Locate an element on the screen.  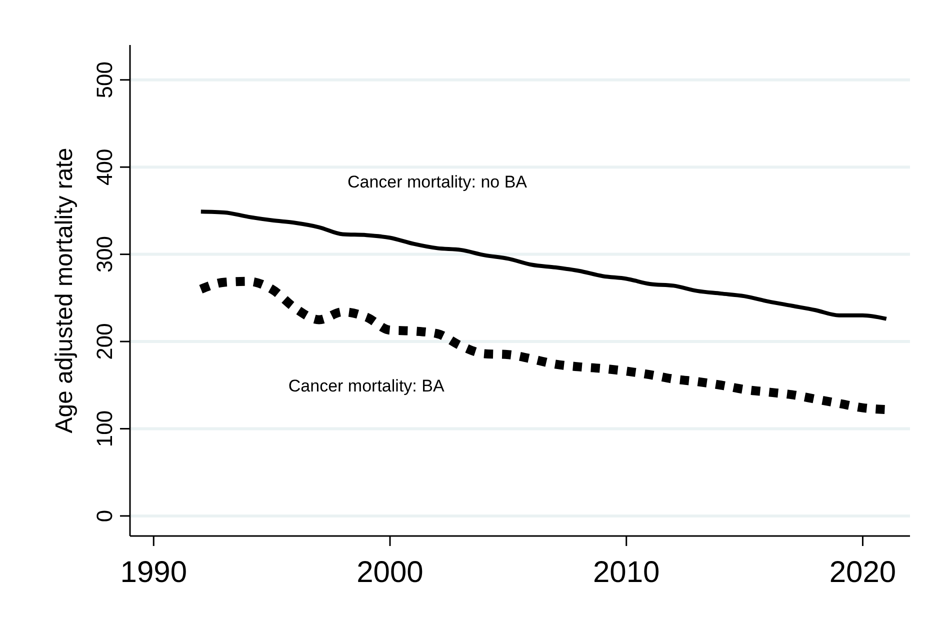
y-tick-label: 300 is located at coordinates (104, 254).